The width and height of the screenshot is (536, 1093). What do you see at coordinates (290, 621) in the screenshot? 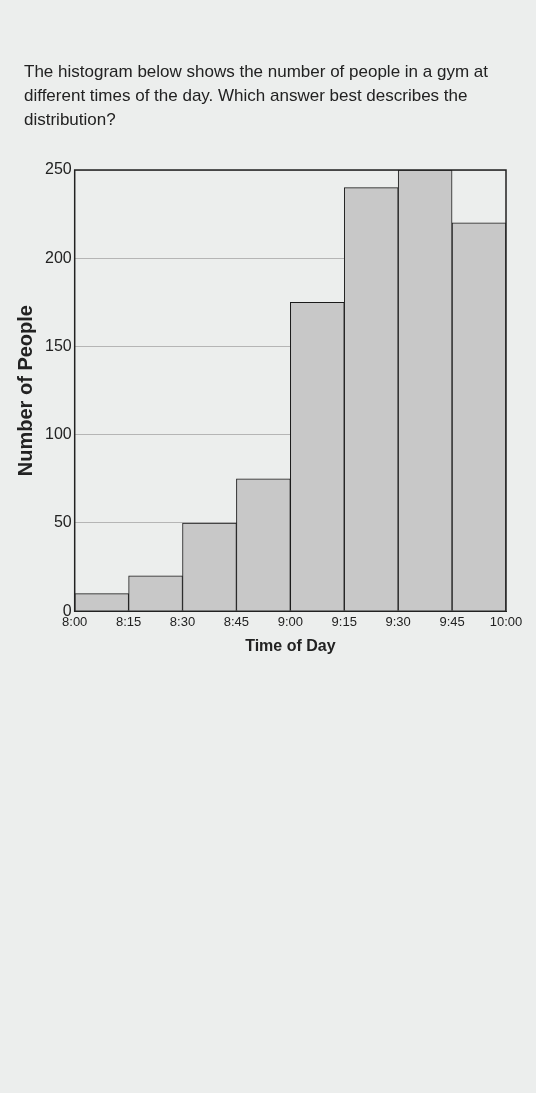
I see `x-tick-label: 9:00` at bounding box center [290, 621].